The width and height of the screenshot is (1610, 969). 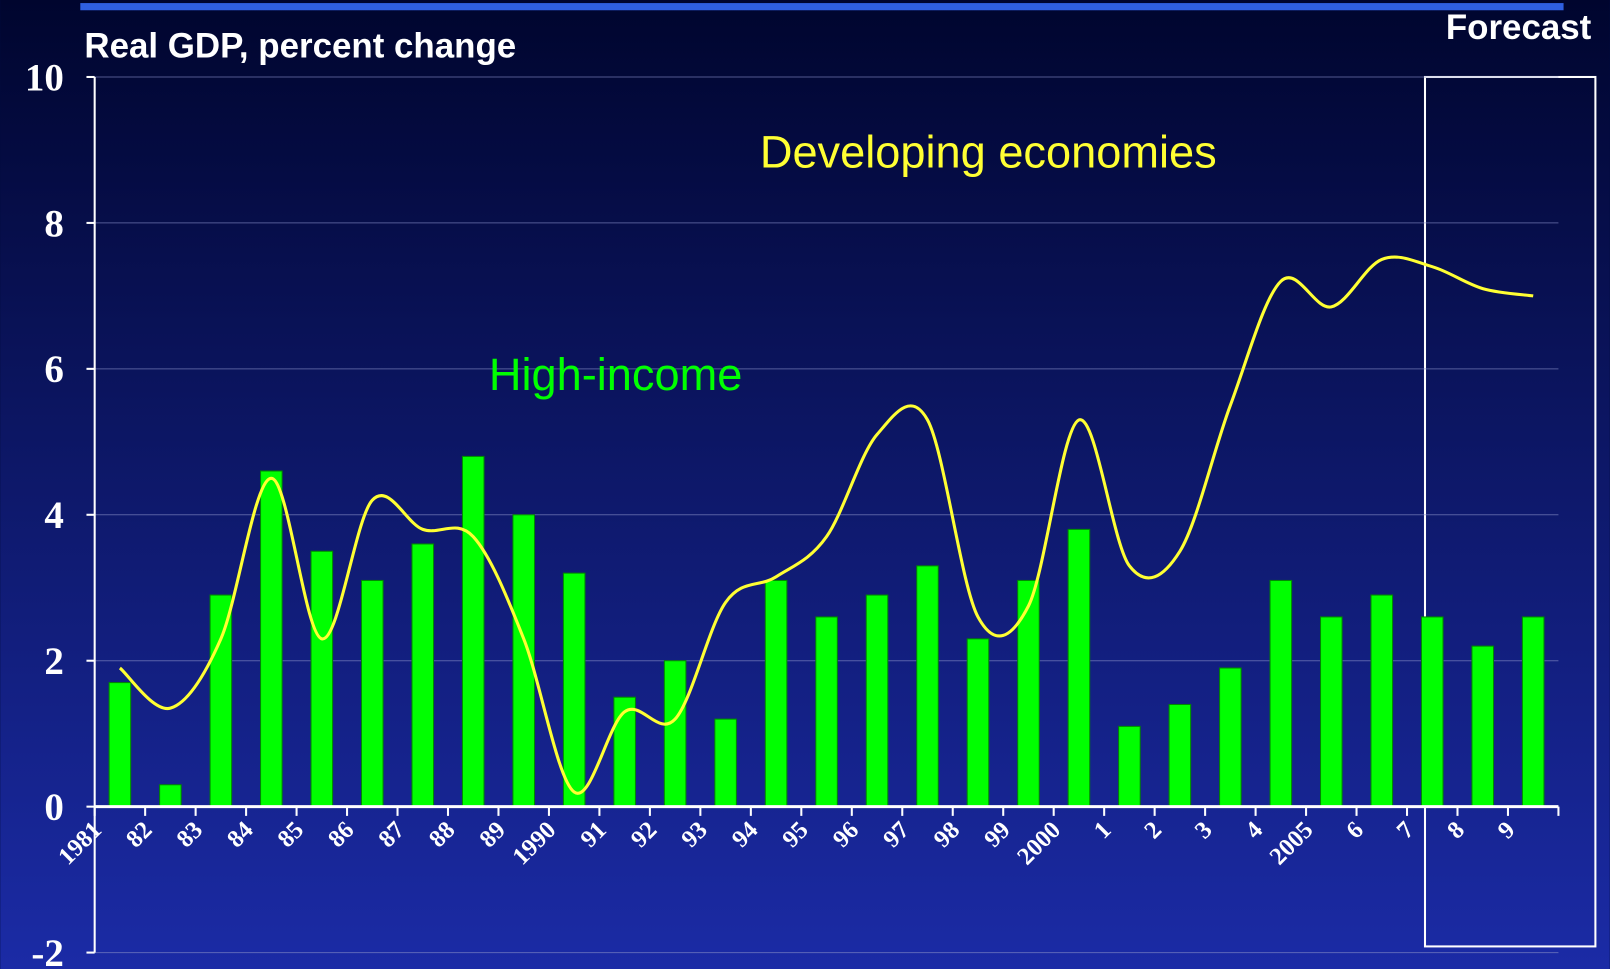 I want to click on y-tick-label: -2, so click(x=47, y=950).